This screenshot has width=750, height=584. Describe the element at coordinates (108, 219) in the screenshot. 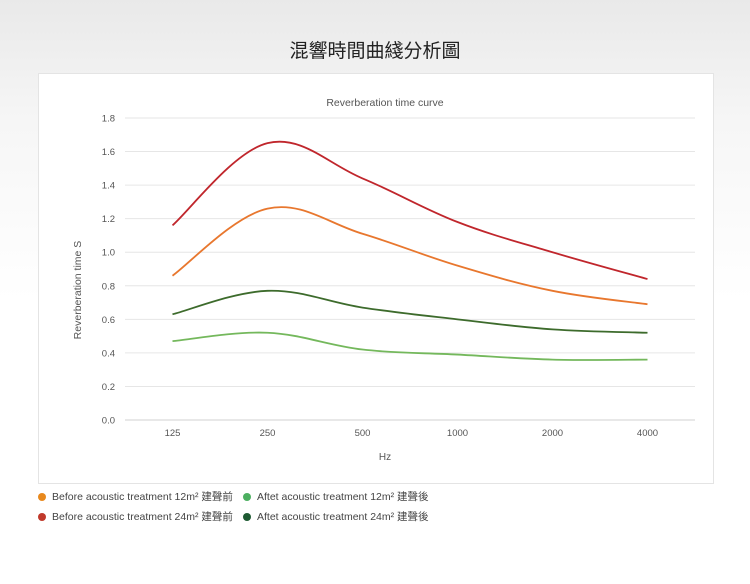

I see `y-tick-label: 1.2` at that location.